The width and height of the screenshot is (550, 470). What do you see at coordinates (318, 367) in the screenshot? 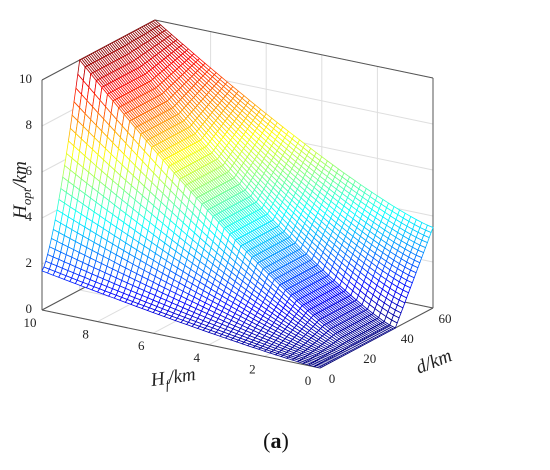
I see `surface-cell` at bounding box center [318, 367].